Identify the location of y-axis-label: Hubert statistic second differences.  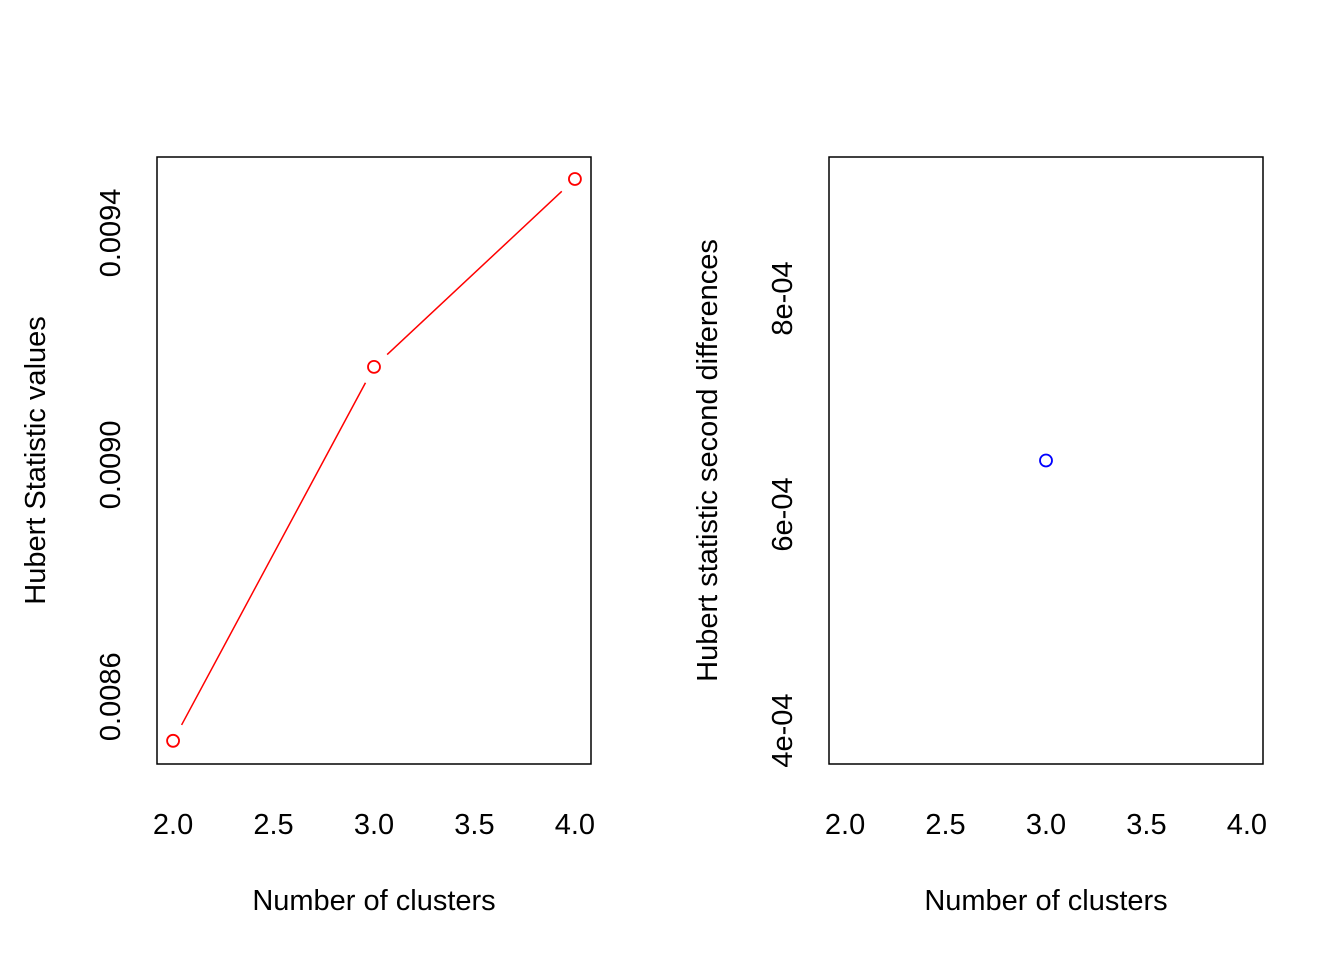
(708, 460).